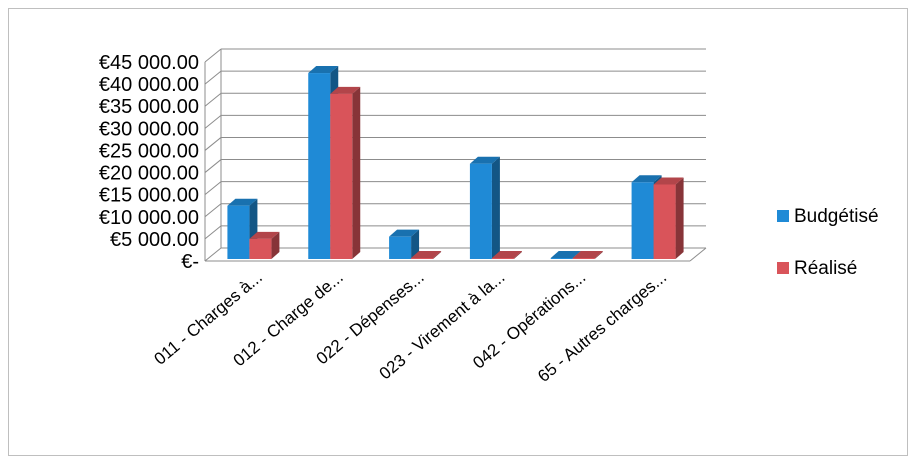 The height and width of the screenshot is (465, 917). Describe the element at coordinates (149, 218) in the screenshot. I see `y-tick-label: €10 000.00` at that location.